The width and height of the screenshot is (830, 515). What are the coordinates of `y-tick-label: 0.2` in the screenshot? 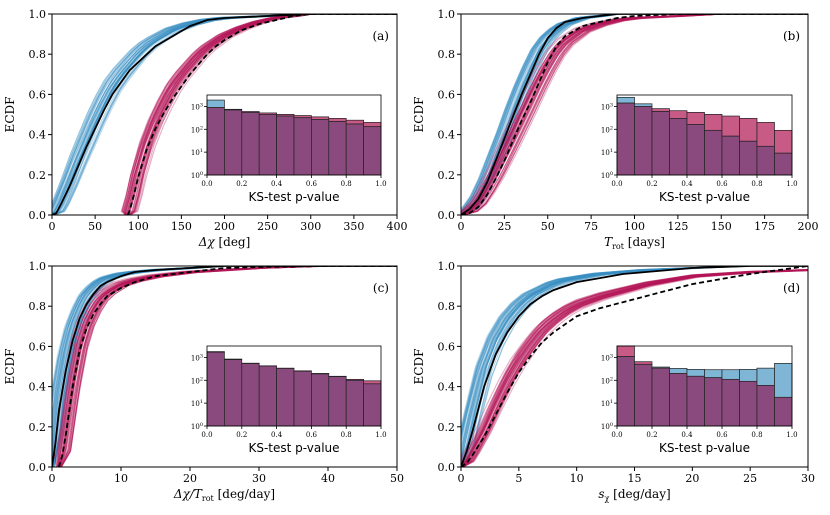 It's located at (38, 427).